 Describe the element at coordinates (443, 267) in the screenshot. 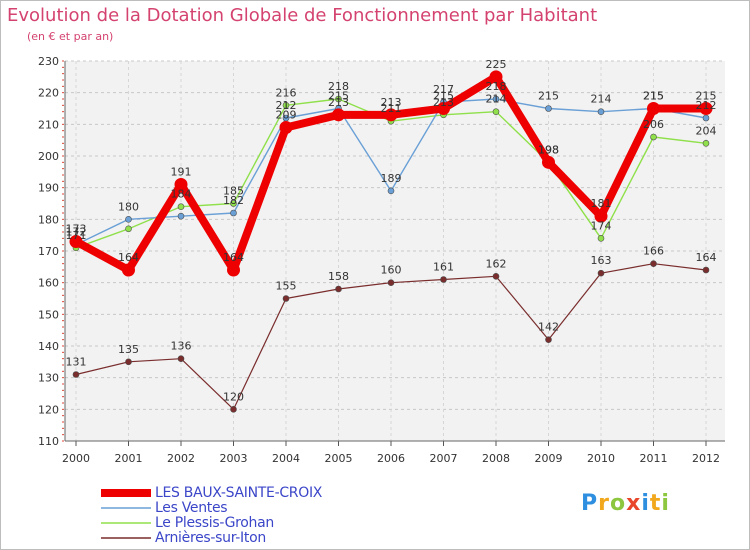

I see `data-label-arnieres: 161` at that location.